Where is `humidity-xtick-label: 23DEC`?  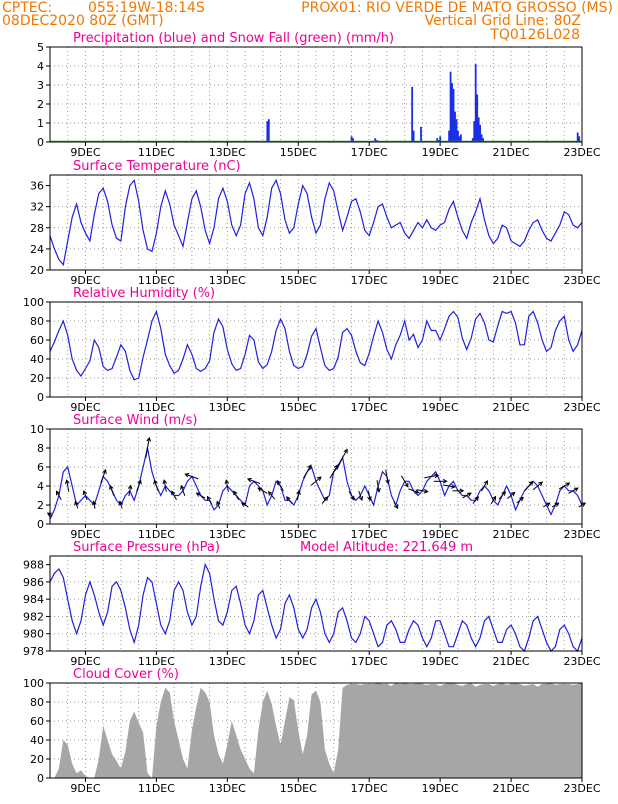
humidity-xtick-label: 23DEC is located at coordinates (581, 407).